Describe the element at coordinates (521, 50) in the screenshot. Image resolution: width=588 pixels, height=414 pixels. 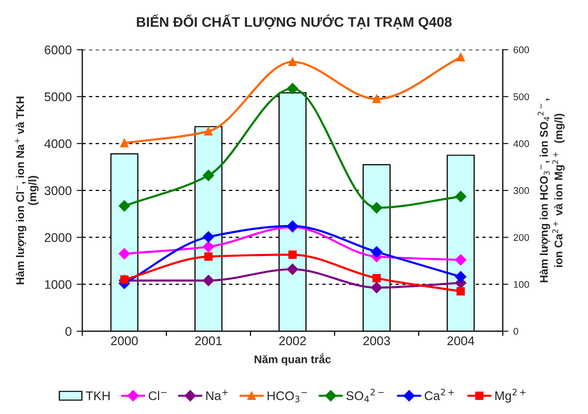
I see `y2-tick-label: 600` at that location.